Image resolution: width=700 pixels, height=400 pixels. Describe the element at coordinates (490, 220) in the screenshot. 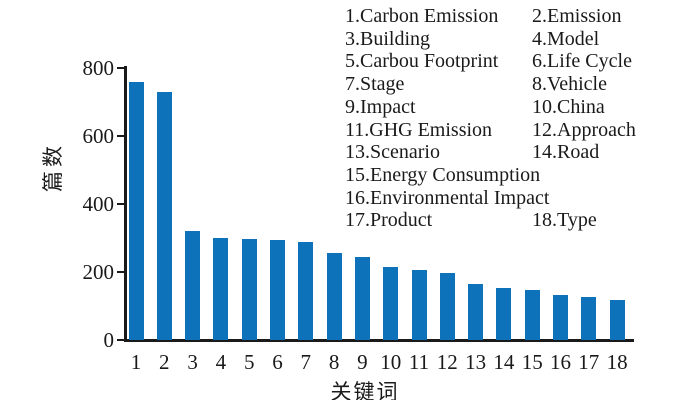

I see `legend-row-10: 17.Product 18.Type` at that location.